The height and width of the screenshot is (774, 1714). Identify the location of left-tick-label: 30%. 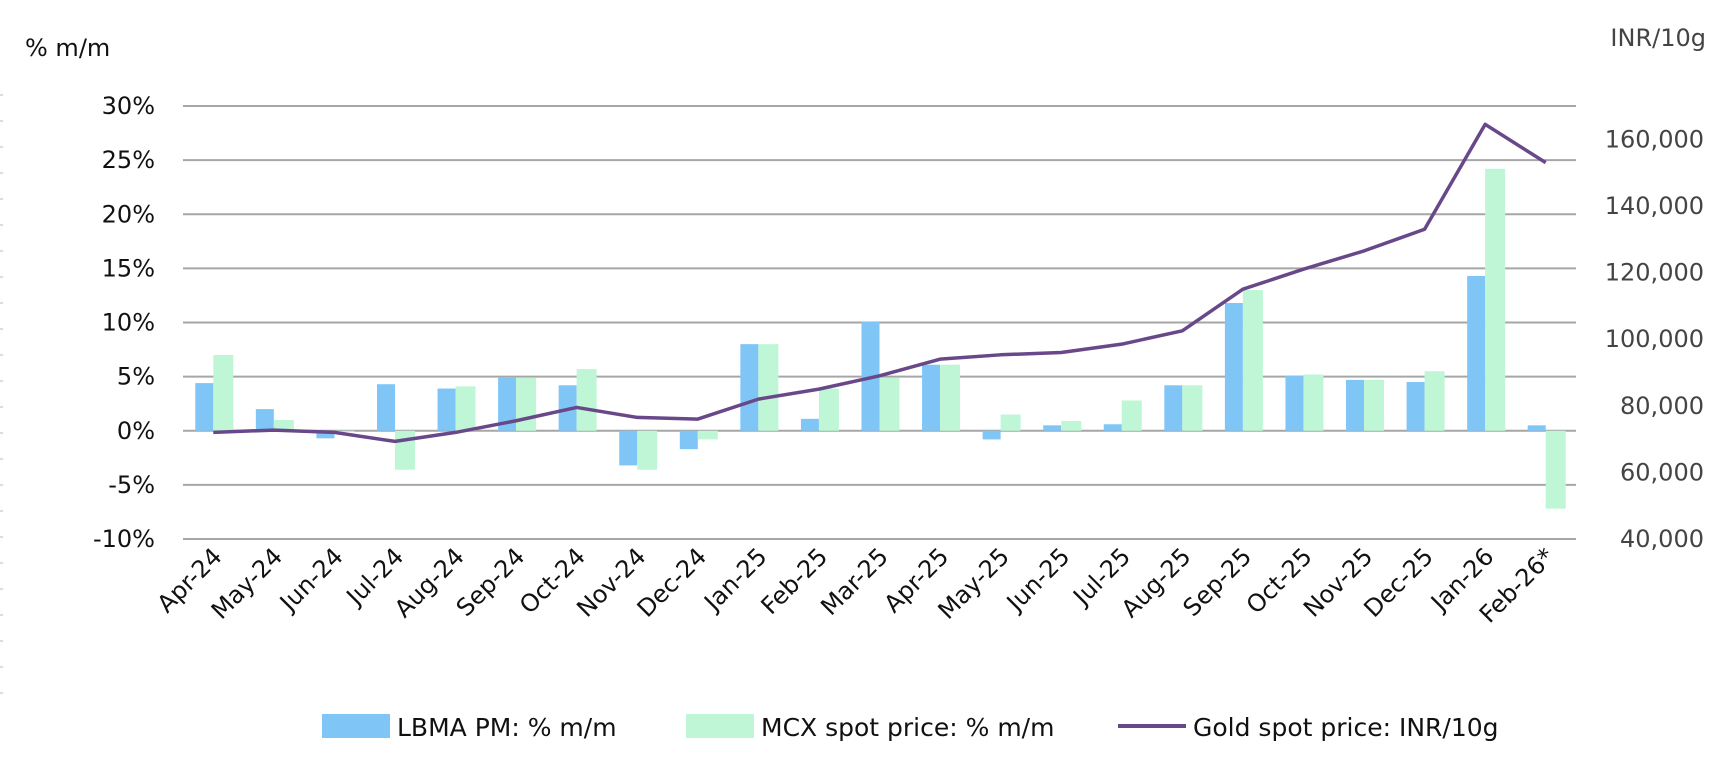
(128, 106).